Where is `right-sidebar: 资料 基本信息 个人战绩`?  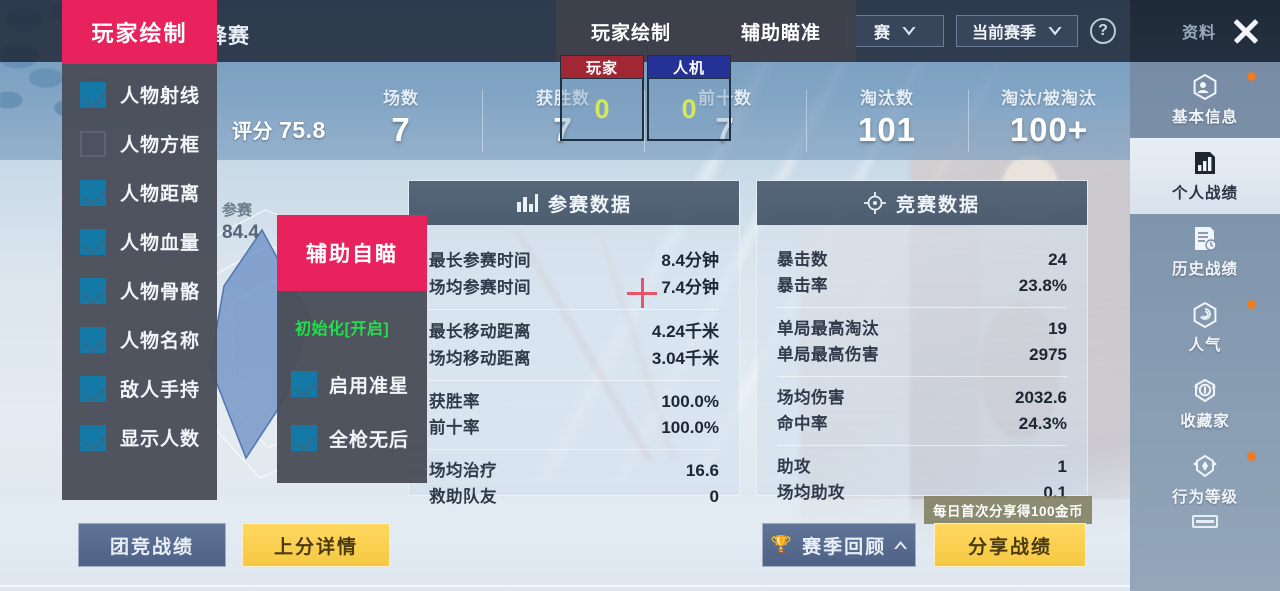
right-sidebar: 资料 基本信息 个人战绩 is located at coordinates (1205, 295).